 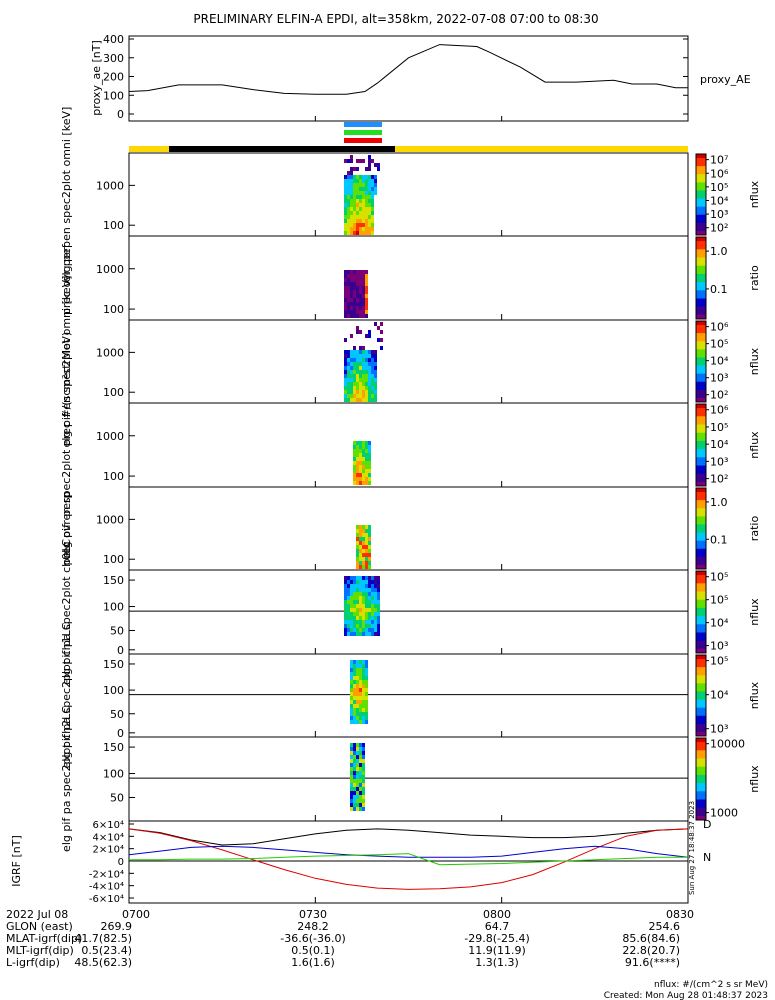 I want to click on colorbar: 10³ 10⁴ 10⁵ nflux, so click(x=728, y=695).